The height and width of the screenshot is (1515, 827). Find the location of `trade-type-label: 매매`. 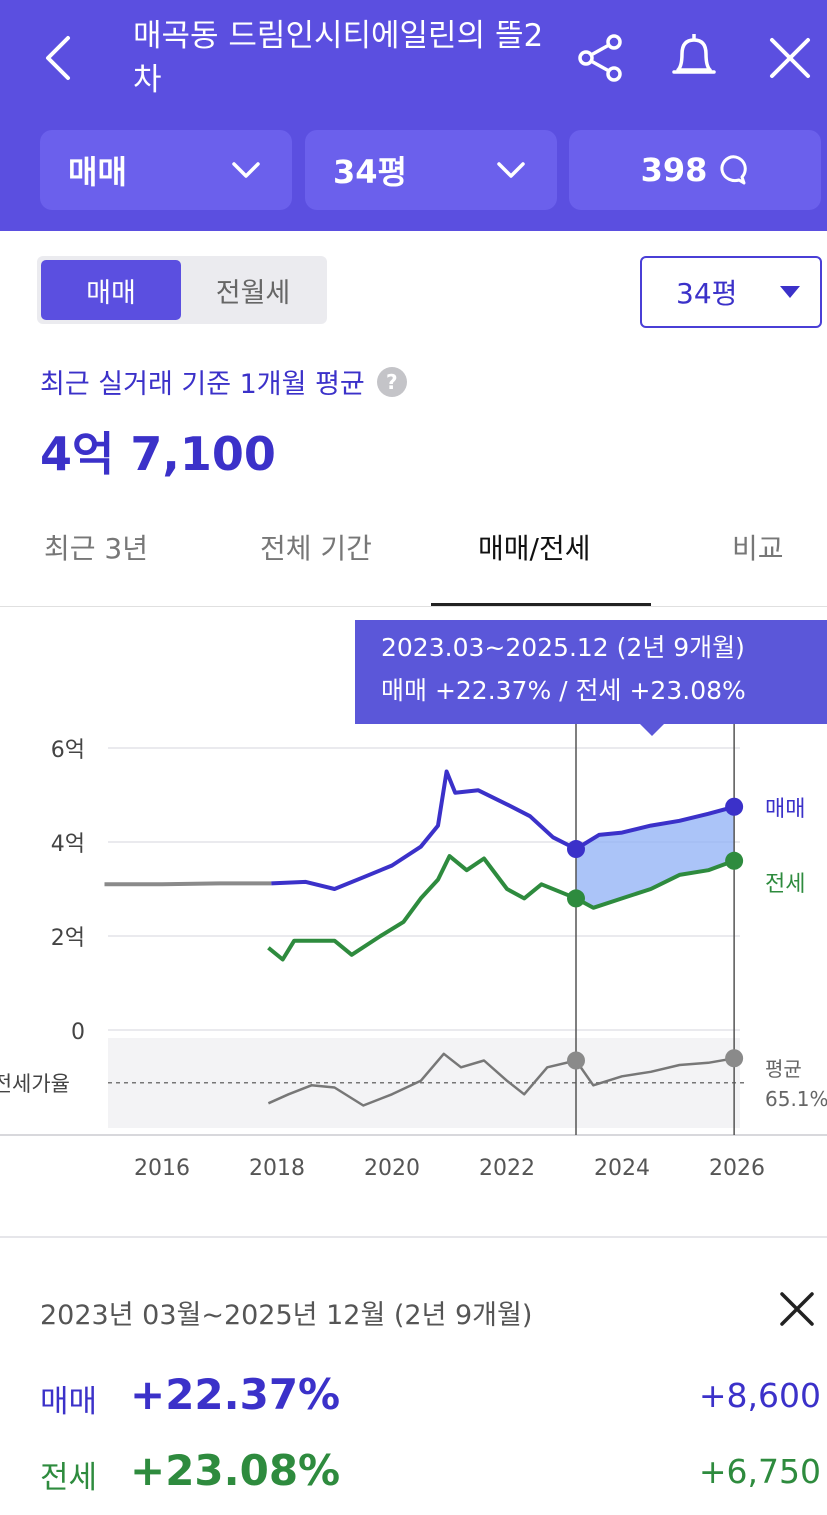

trade-type-label: 매매 is located at coordinates (97, 172).